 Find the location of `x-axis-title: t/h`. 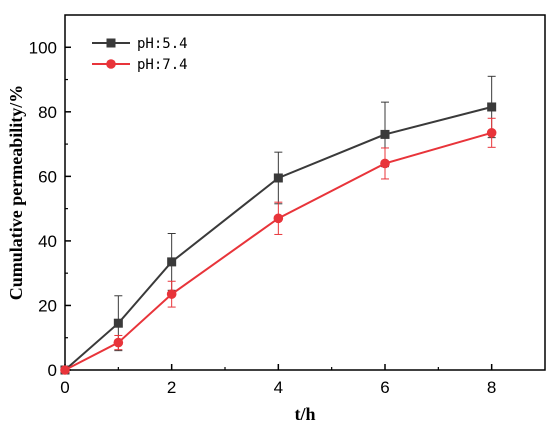

x-axis-title: t/h is located at coordinates (304, 414).